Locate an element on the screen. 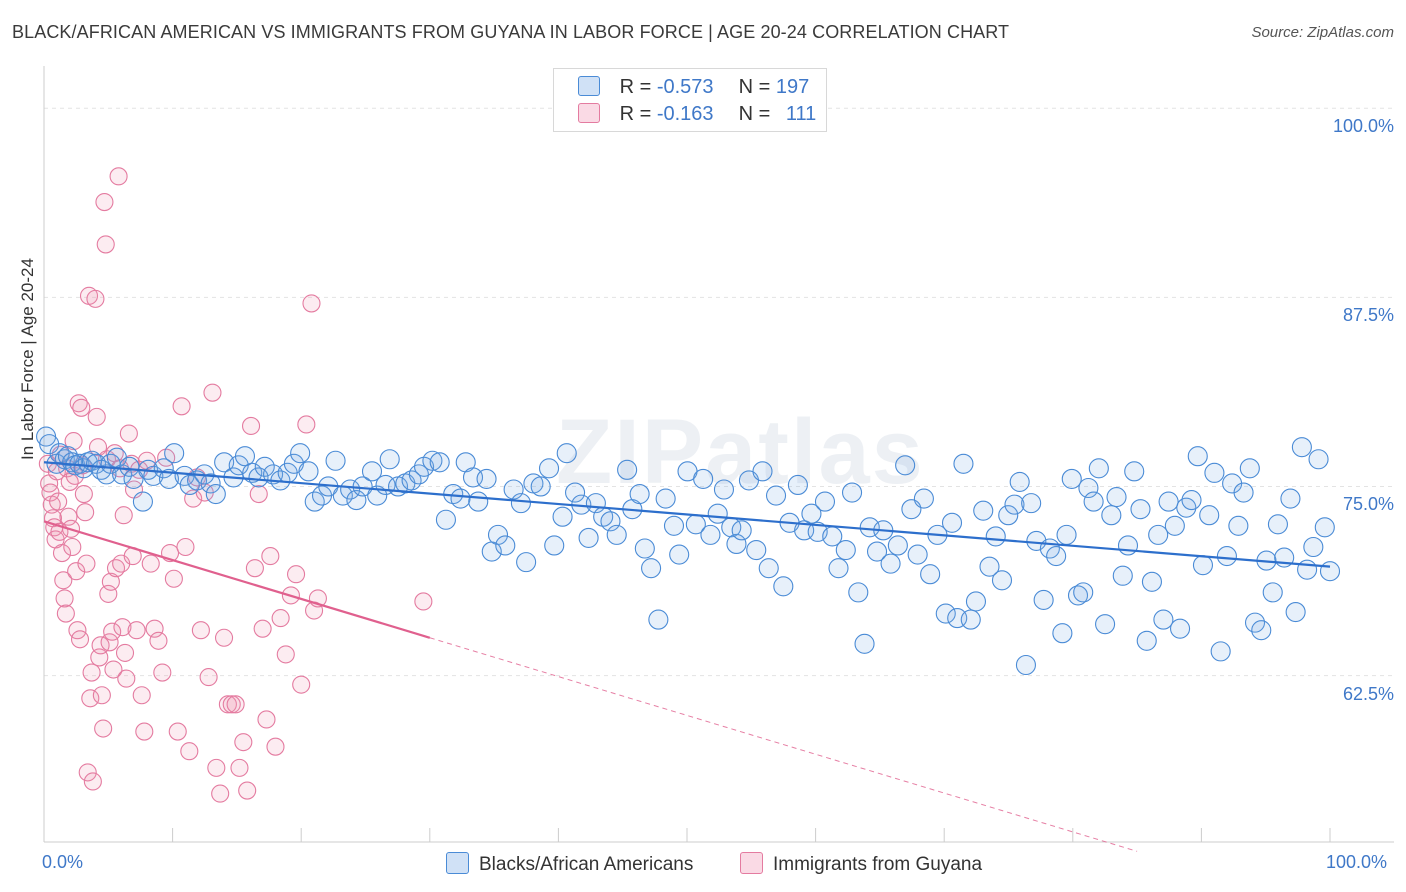  x-tick-max: 100.0% is located at coordinates (1357, 862).